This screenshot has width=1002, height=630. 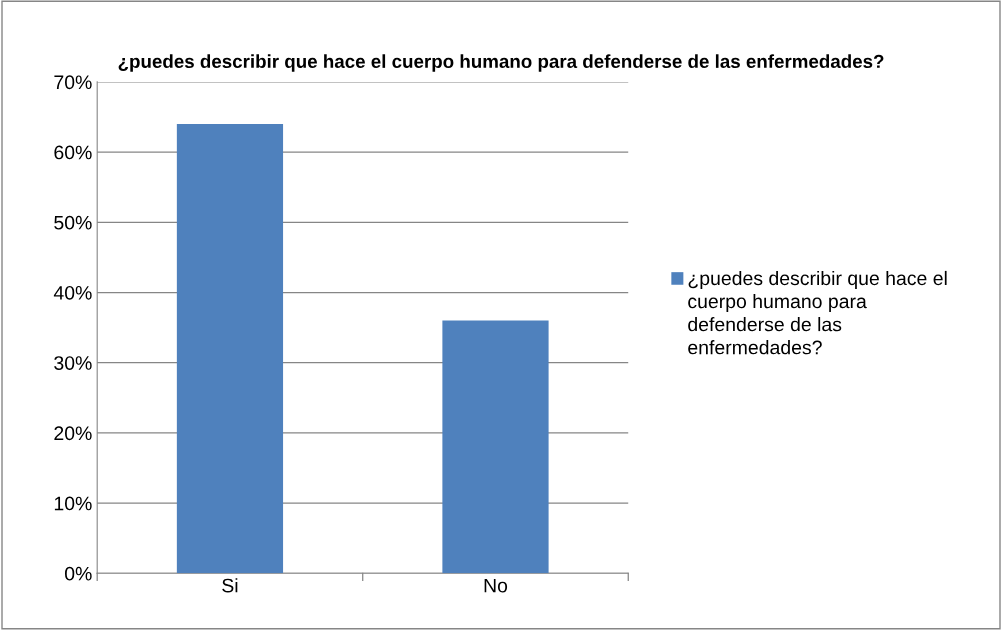 I want to click on legend-label: ¿puedes describir que hace el cuerpo humano para defenderse de las enfermedades?, so click(x=817, y=312).